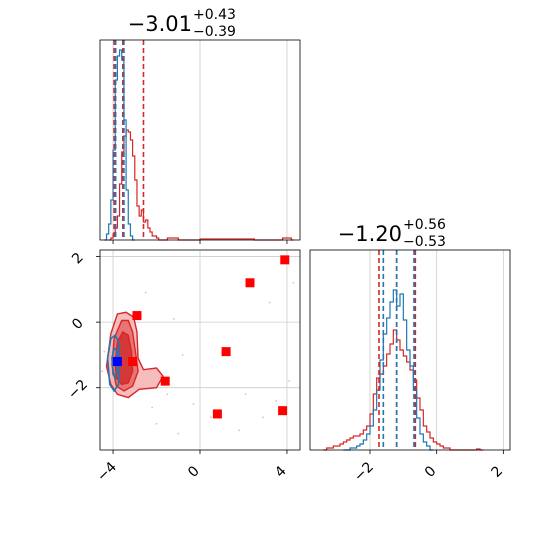 The width and height of the screenshot is (550, 550). Describe the element at coordinates (498, 472) in the screenshot. I see `x-tick-label: 2` at that location.